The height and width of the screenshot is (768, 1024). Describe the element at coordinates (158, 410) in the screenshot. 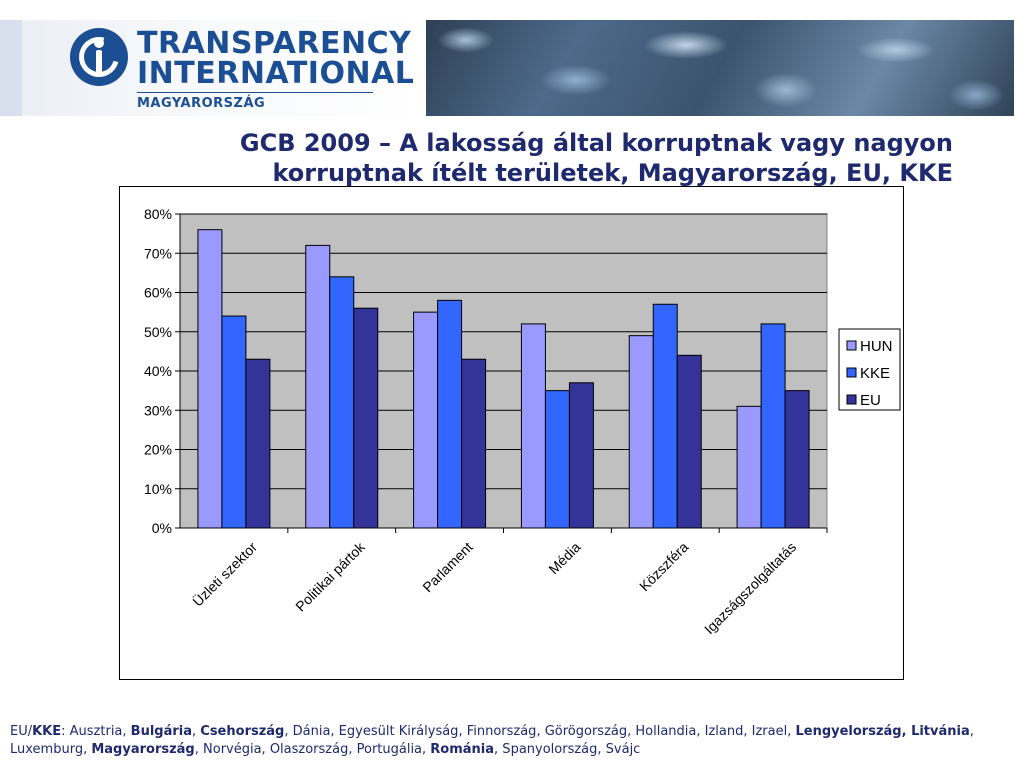

I see `y-tick-label: 30%` at that location.